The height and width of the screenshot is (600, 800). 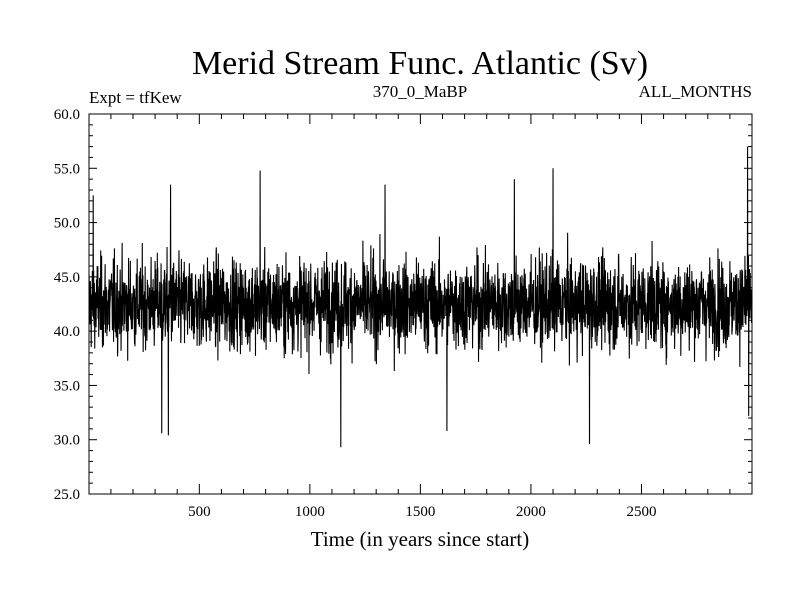 What do you see at coordinates (310, 512) in the screenshot?
I see `x-tick-label: 1000` at bounding box center [310, 512].